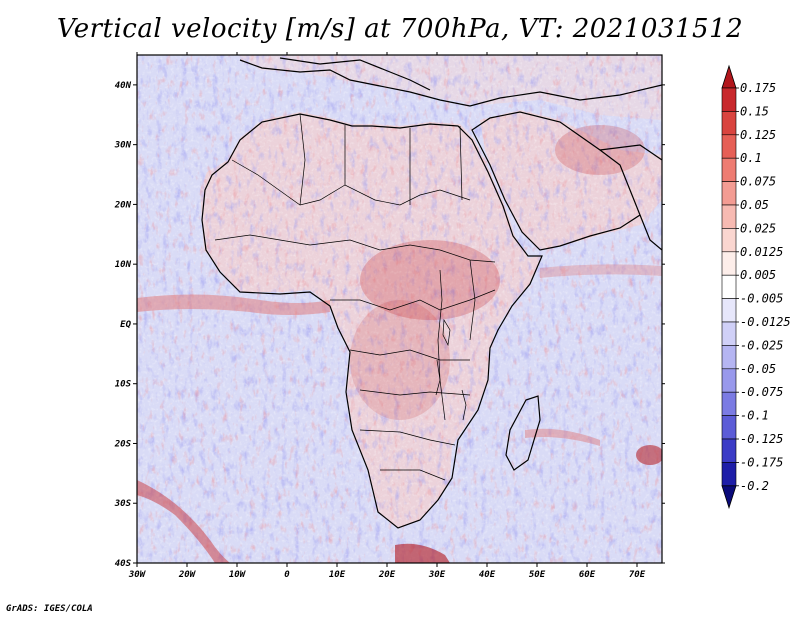 Image resolution: width=800 pixels, height=618 pixels. What do you see at coordinates (430, 280) in the screenshot?
I see `convection-zone-central` at bounding box center [430, 280].